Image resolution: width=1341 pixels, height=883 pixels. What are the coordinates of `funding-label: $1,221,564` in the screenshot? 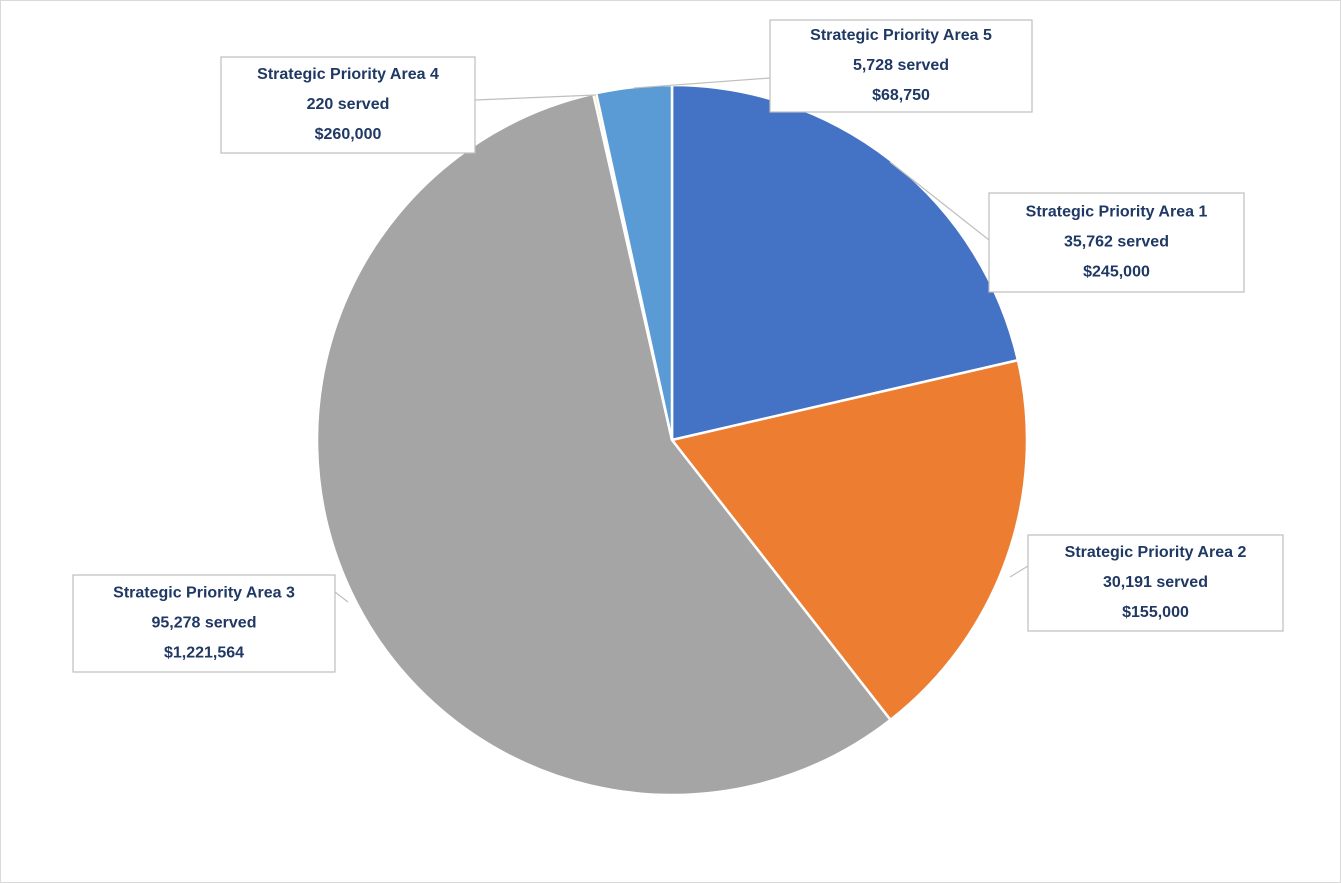 It's located at (204, 653).